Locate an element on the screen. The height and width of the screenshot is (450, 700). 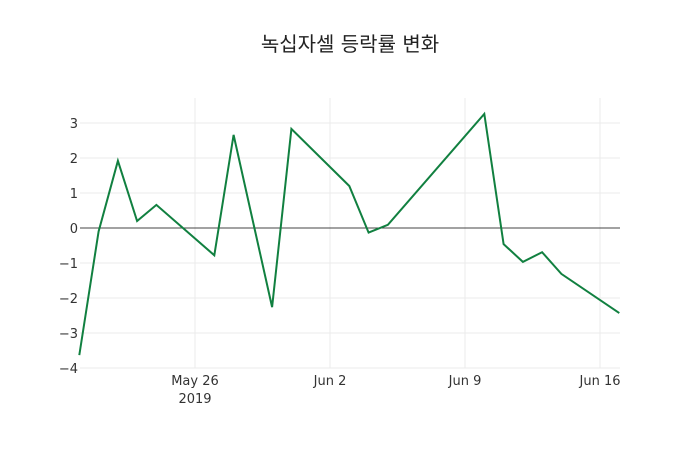
x-tick-label: Jun 9 is located at coordinates (465, 381).